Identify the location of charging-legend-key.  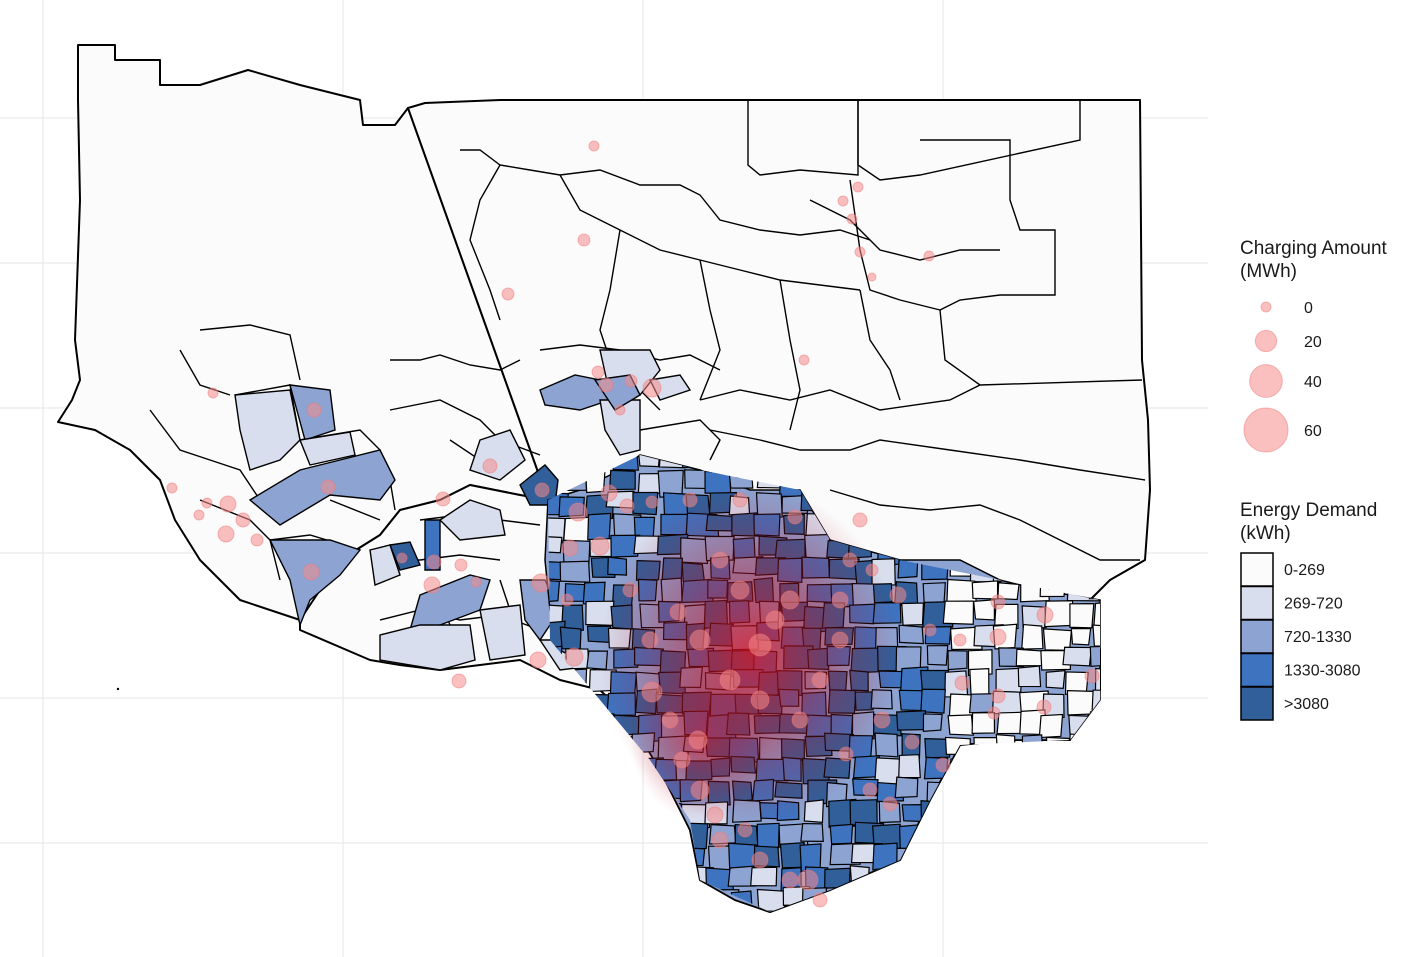
(1266, 307).